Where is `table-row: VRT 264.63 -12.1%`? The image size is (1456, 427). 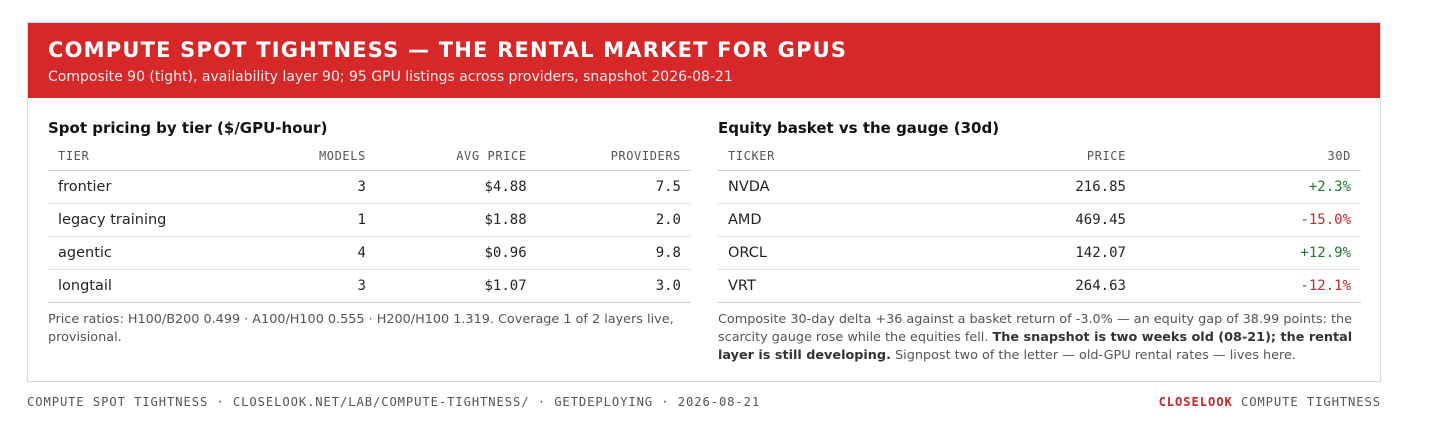
table-row: VRT 264.63 -12.1% is located at coordinates (1039, 286).